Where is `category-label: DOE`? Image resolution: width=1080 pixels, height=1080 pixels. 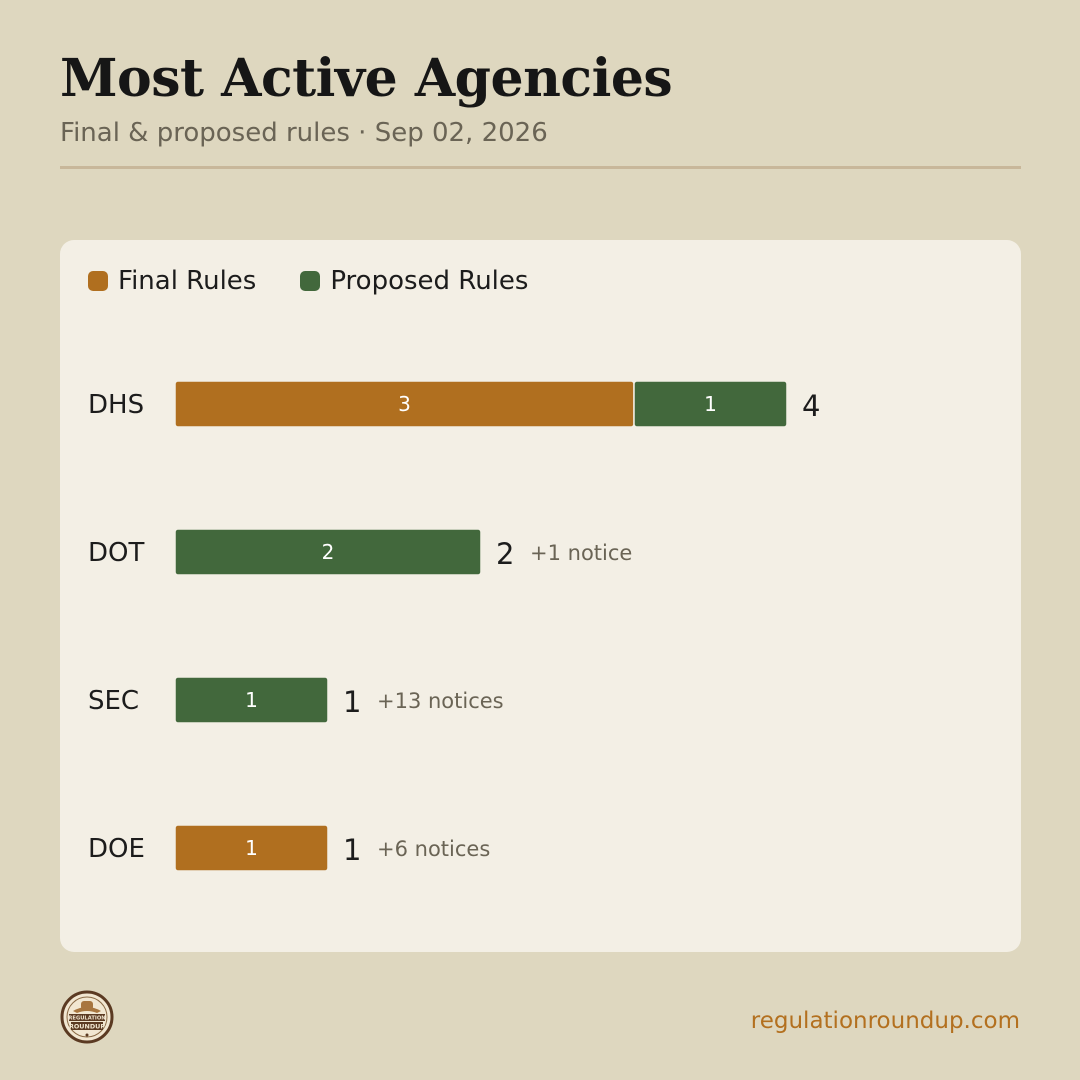
category-label: DOE is located at coordinates (116, 849).